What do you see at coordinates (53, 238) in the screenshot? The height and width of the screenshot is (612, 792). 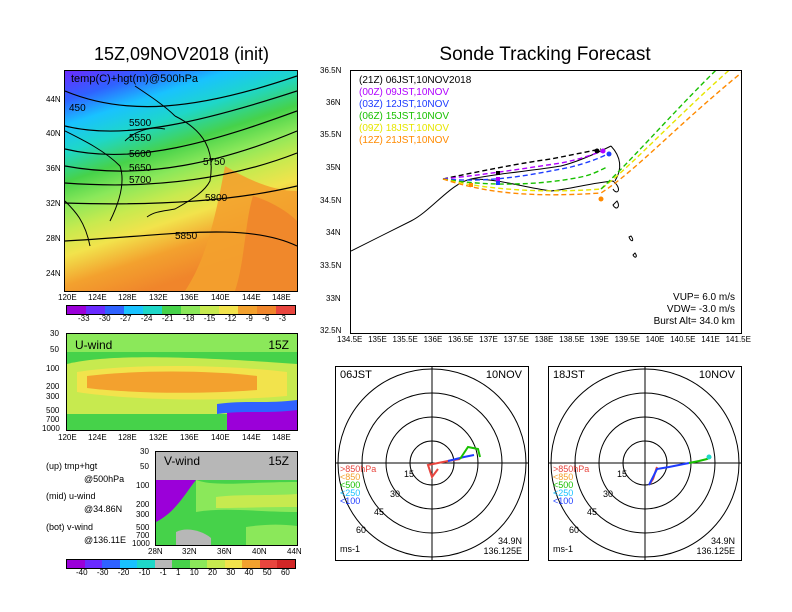 I see `lat-tick-28n: 28N` at bounding box center [53, 238].